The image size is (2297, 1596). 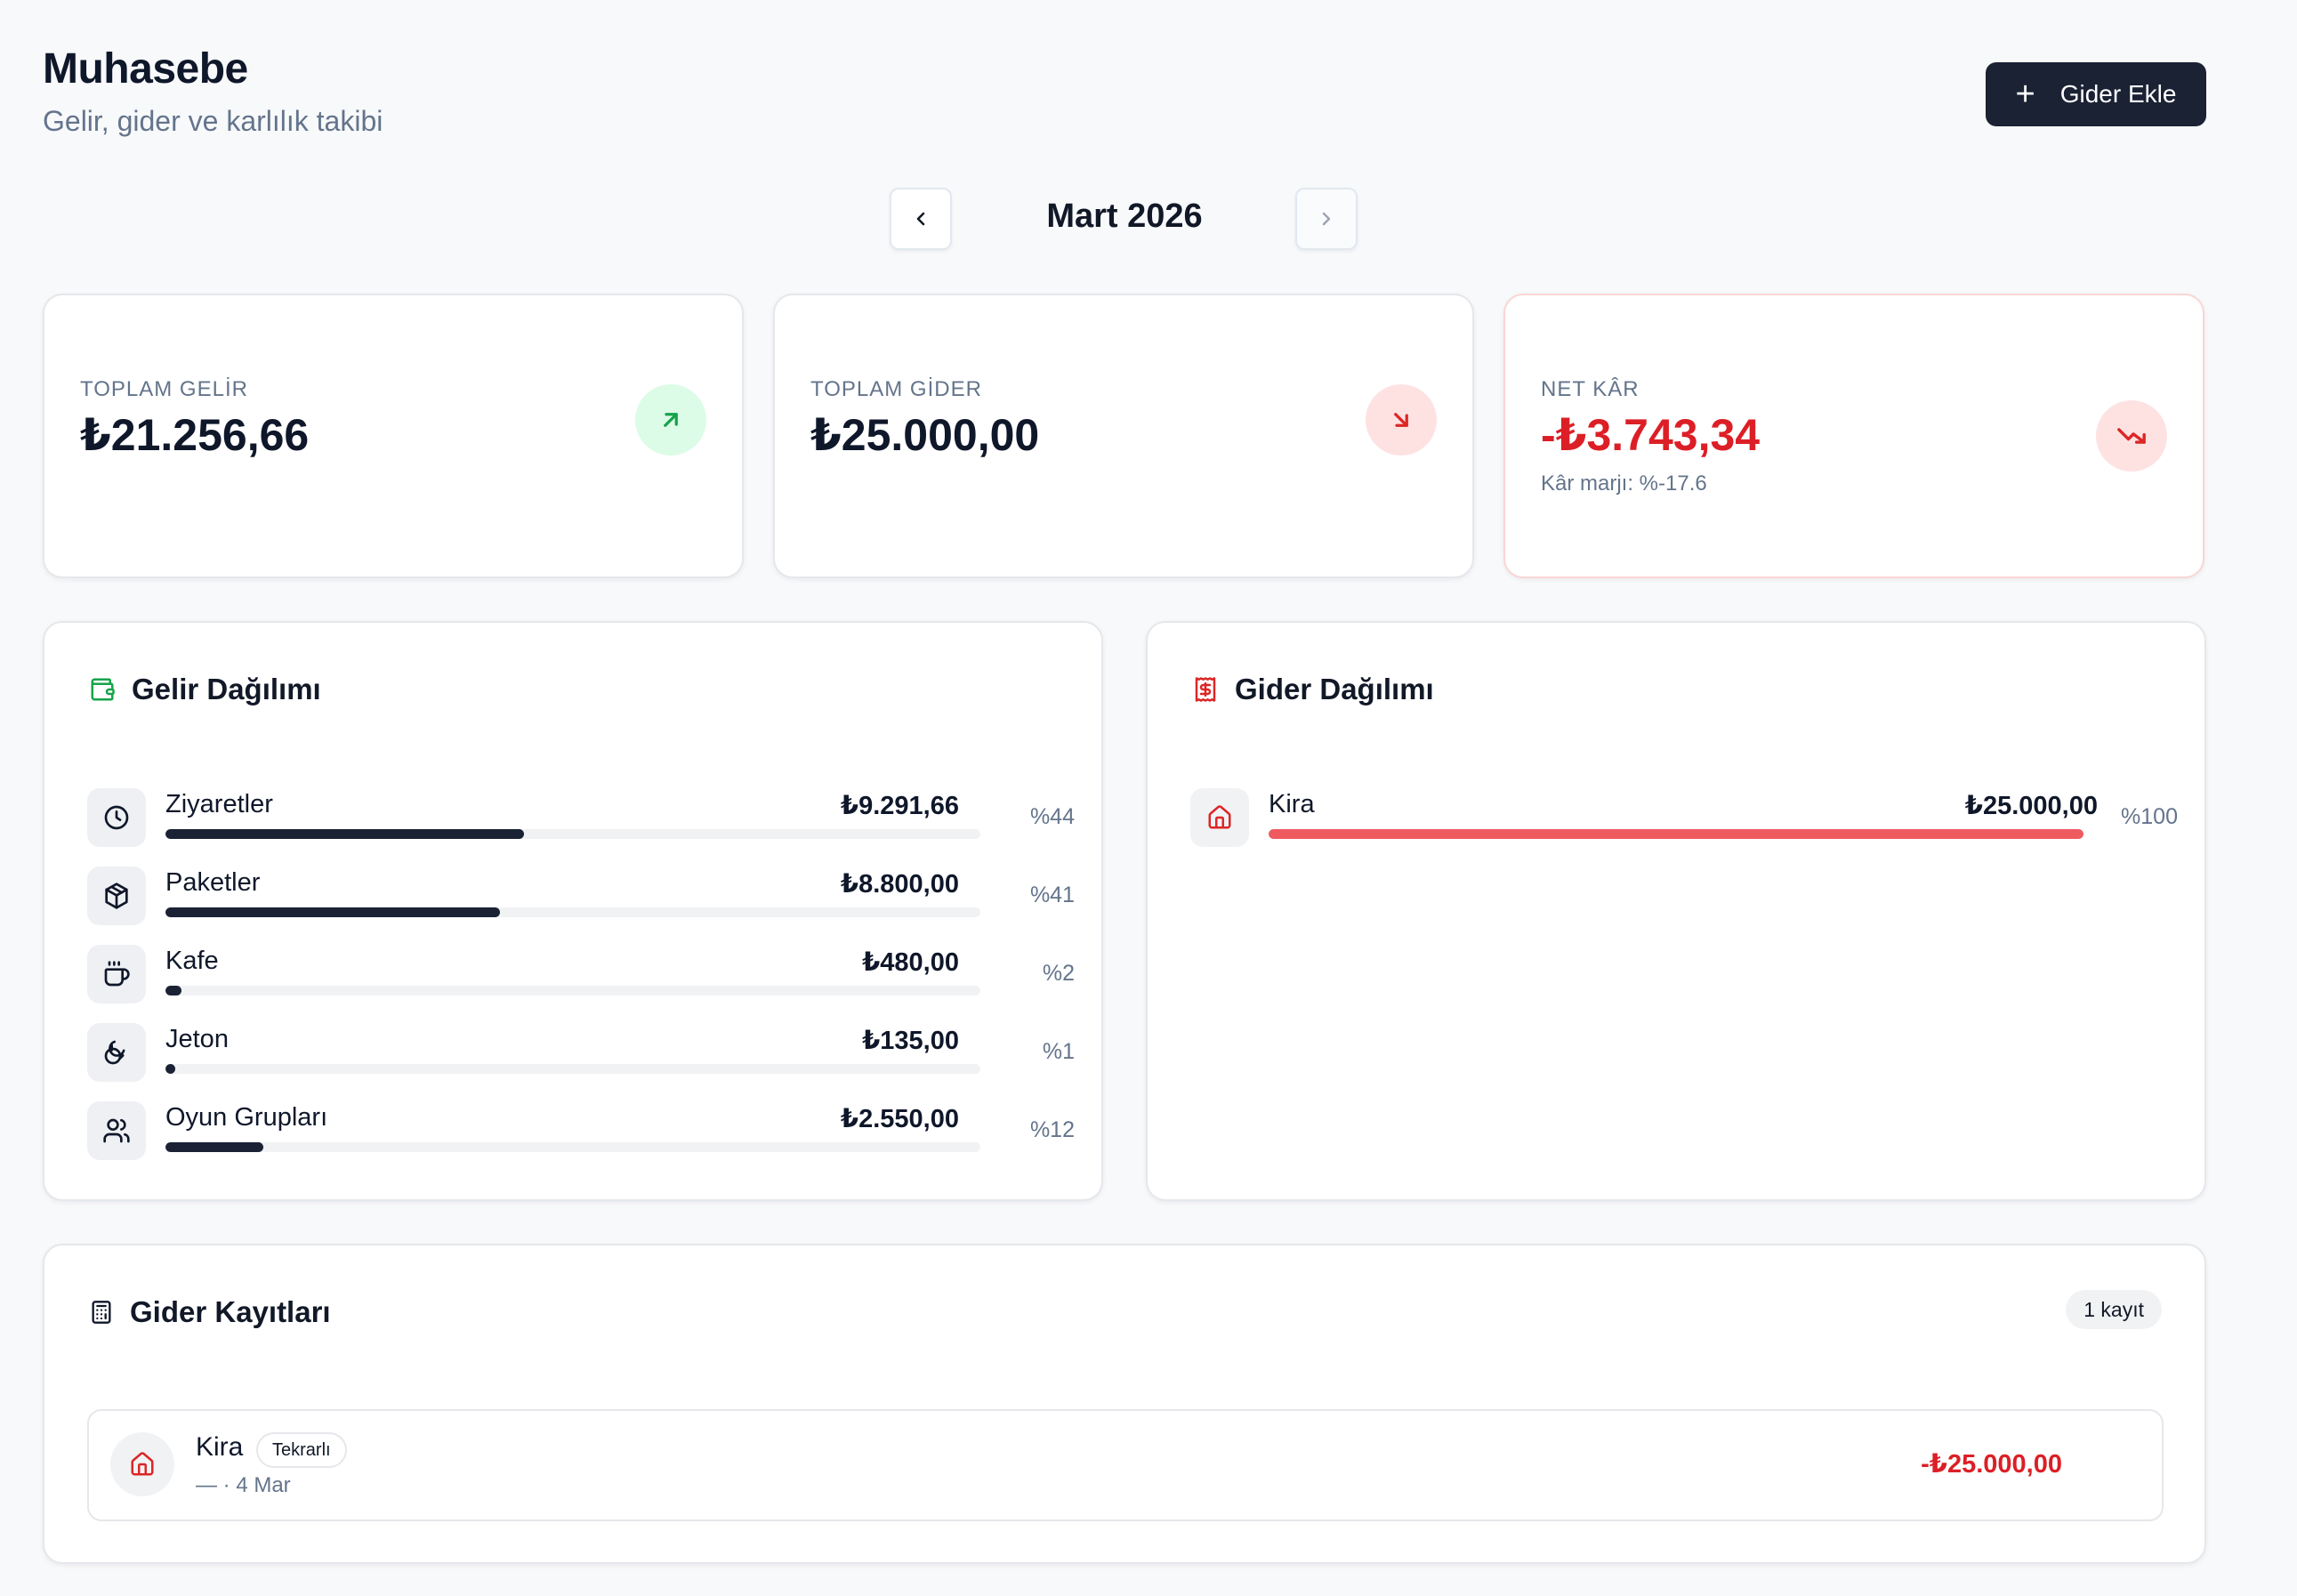 I want to click on chevron-right-icon, so click(x=1326, y=219).